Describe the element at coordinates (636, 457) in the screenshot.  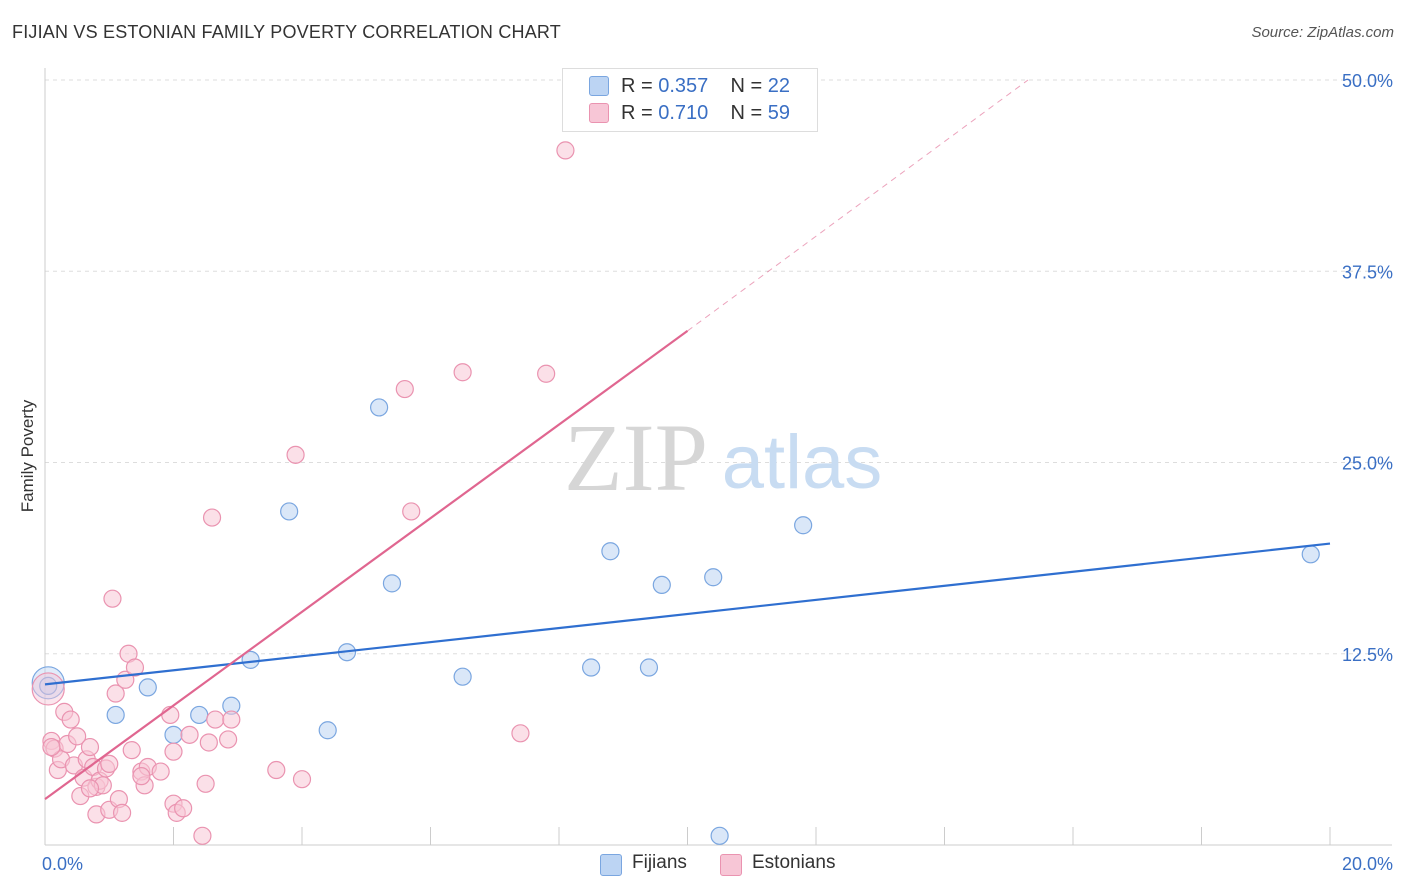
I see `watermark-zip: ZIP` at that location.